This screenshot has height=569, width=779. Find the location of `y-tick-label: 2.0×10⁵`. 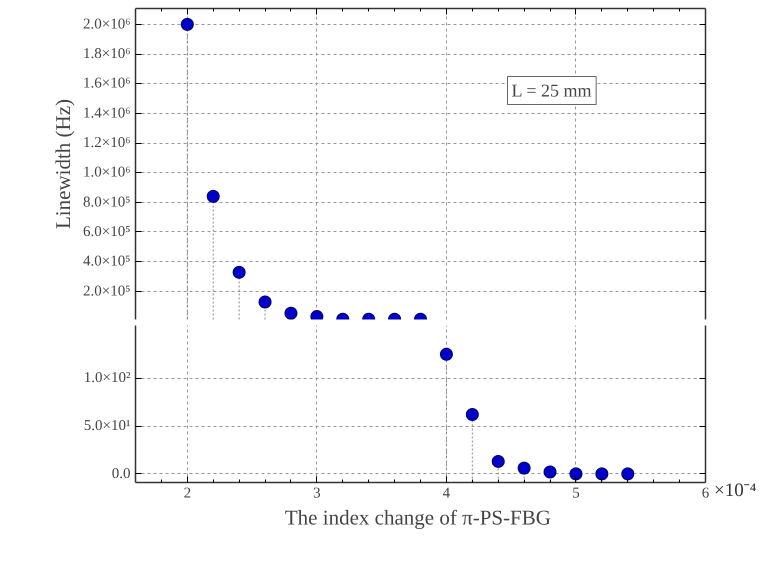

y-tick-label: 2.0×10⁵ is located at coordinates (107, 291).